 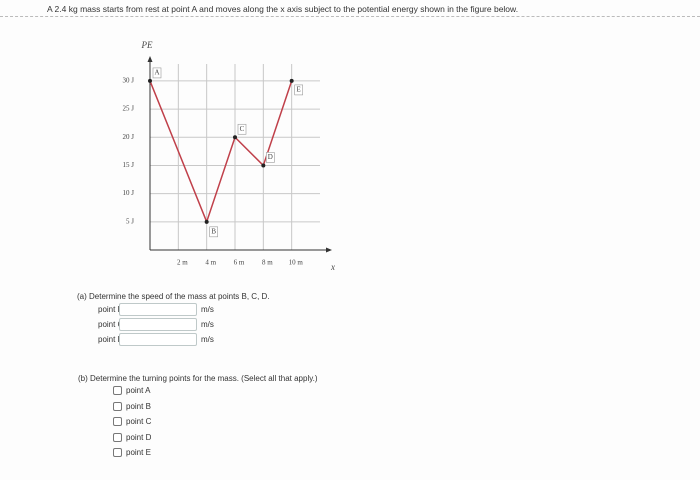 What do you see at coordinates (111, 339) in the screenshot?
I see `row-label: point D` at bounding box center [111, 339].